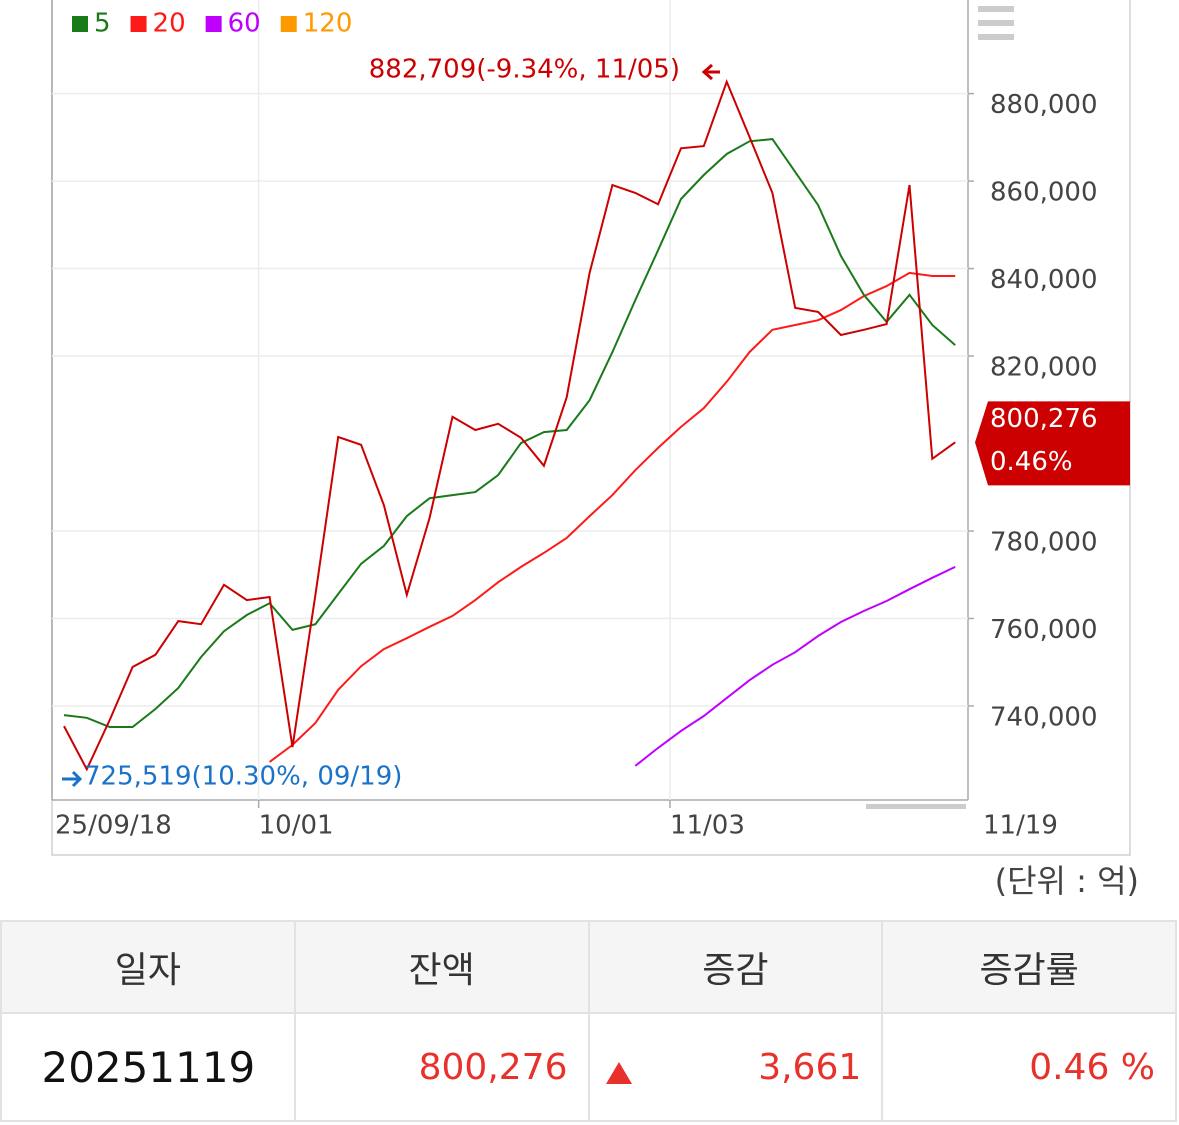 This screenshot has width=1179, height=1125. I want to click on current-value: 800,276, so click(1044, 419).